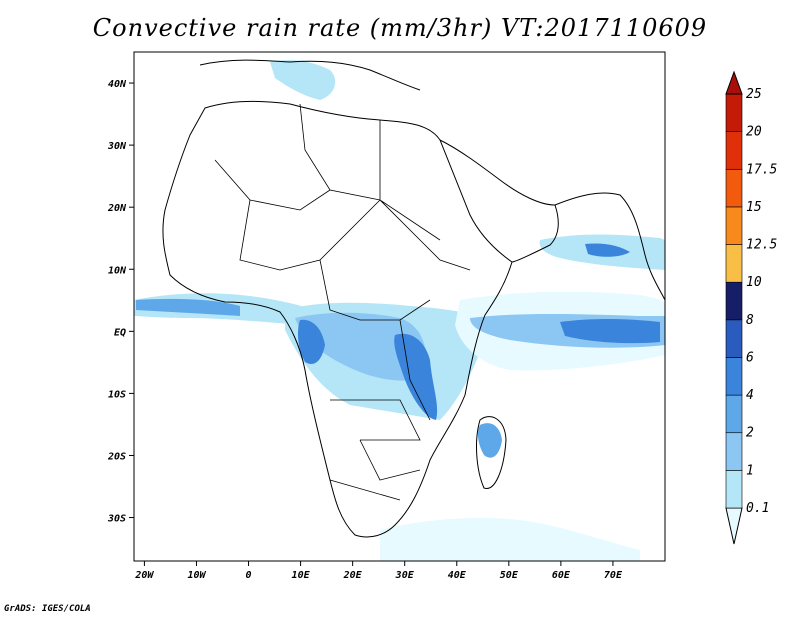  I want to click on rain-field-lakes, so click(416, 376).